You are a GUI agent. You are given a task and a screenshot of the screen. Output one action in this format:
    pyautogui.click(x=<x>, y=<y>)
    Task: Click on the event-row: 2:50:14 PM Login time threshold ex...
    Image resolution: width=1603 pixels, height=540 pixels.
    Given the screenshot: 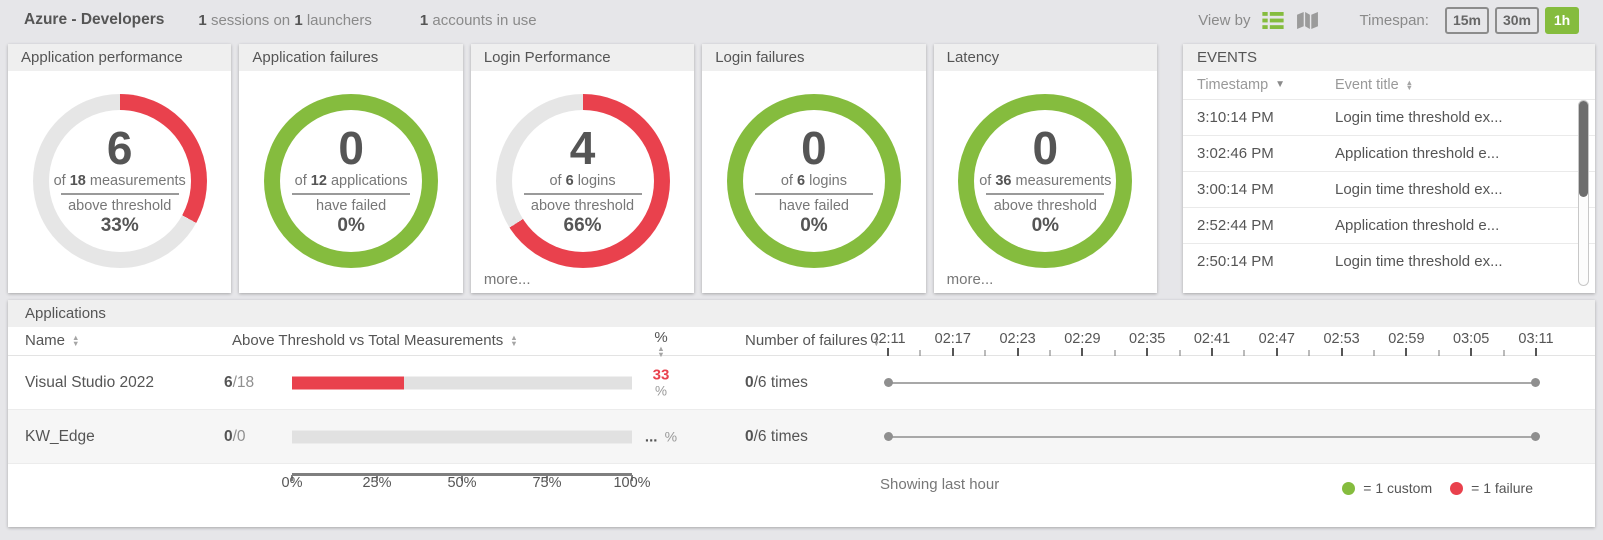 What is the action you would take?
    pyautogui.click(x=1389, y=261)
    